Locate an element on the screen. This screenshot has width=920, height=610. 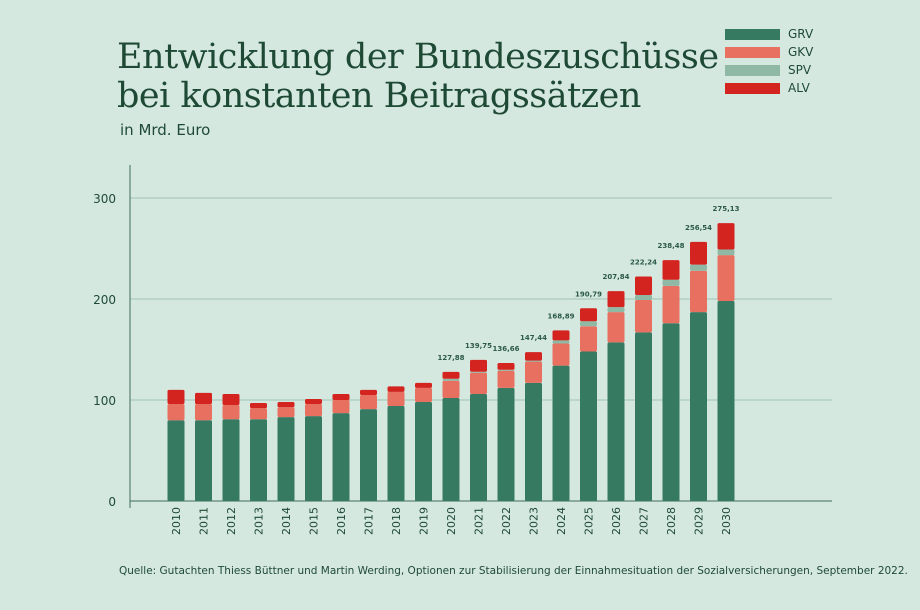
x-tick-label: 2029 is located at coordinates (699, 521).